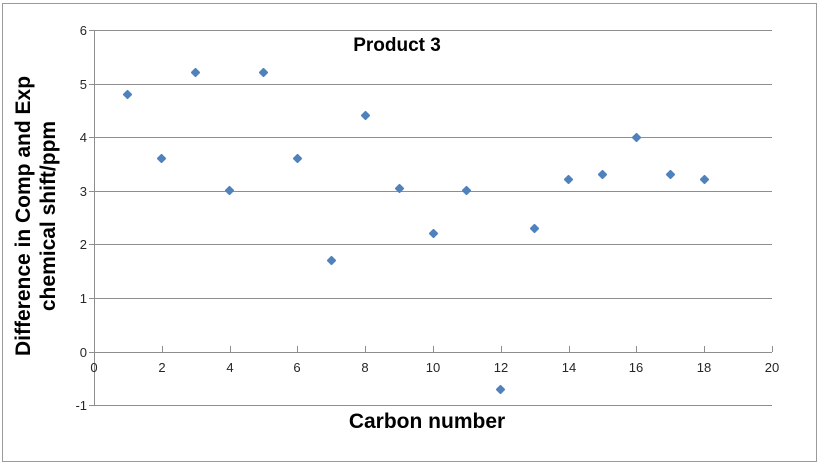 Image resolution: width=819 pixels, height=463 pixels. I want to click on y-tick-label: 0, so click(83, 352).